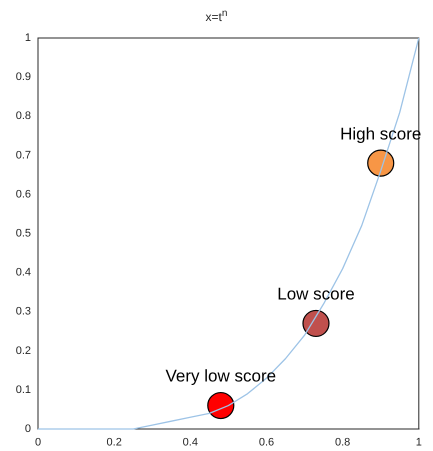  I want to click on chart-title: x=t$^{n}$, so click(216, 16).